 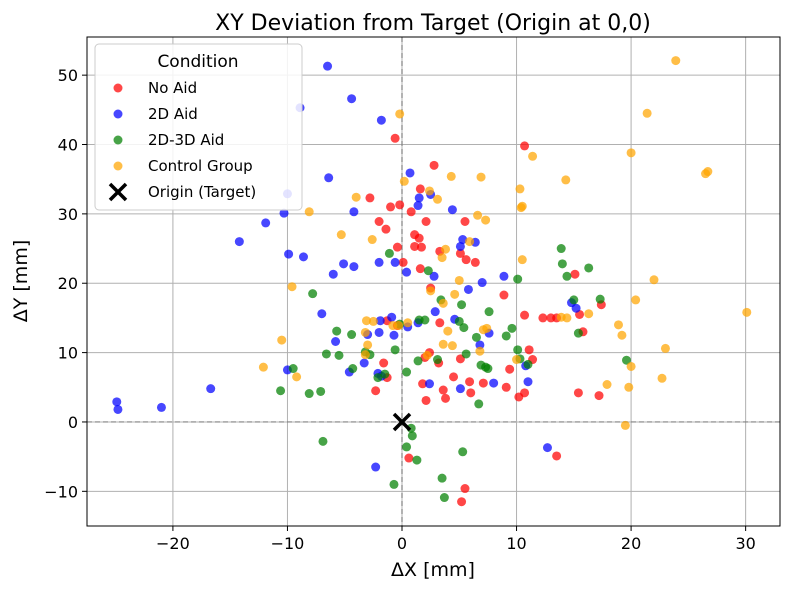 I want to click on y-tick-label: 0, so click(x=73, y=422).